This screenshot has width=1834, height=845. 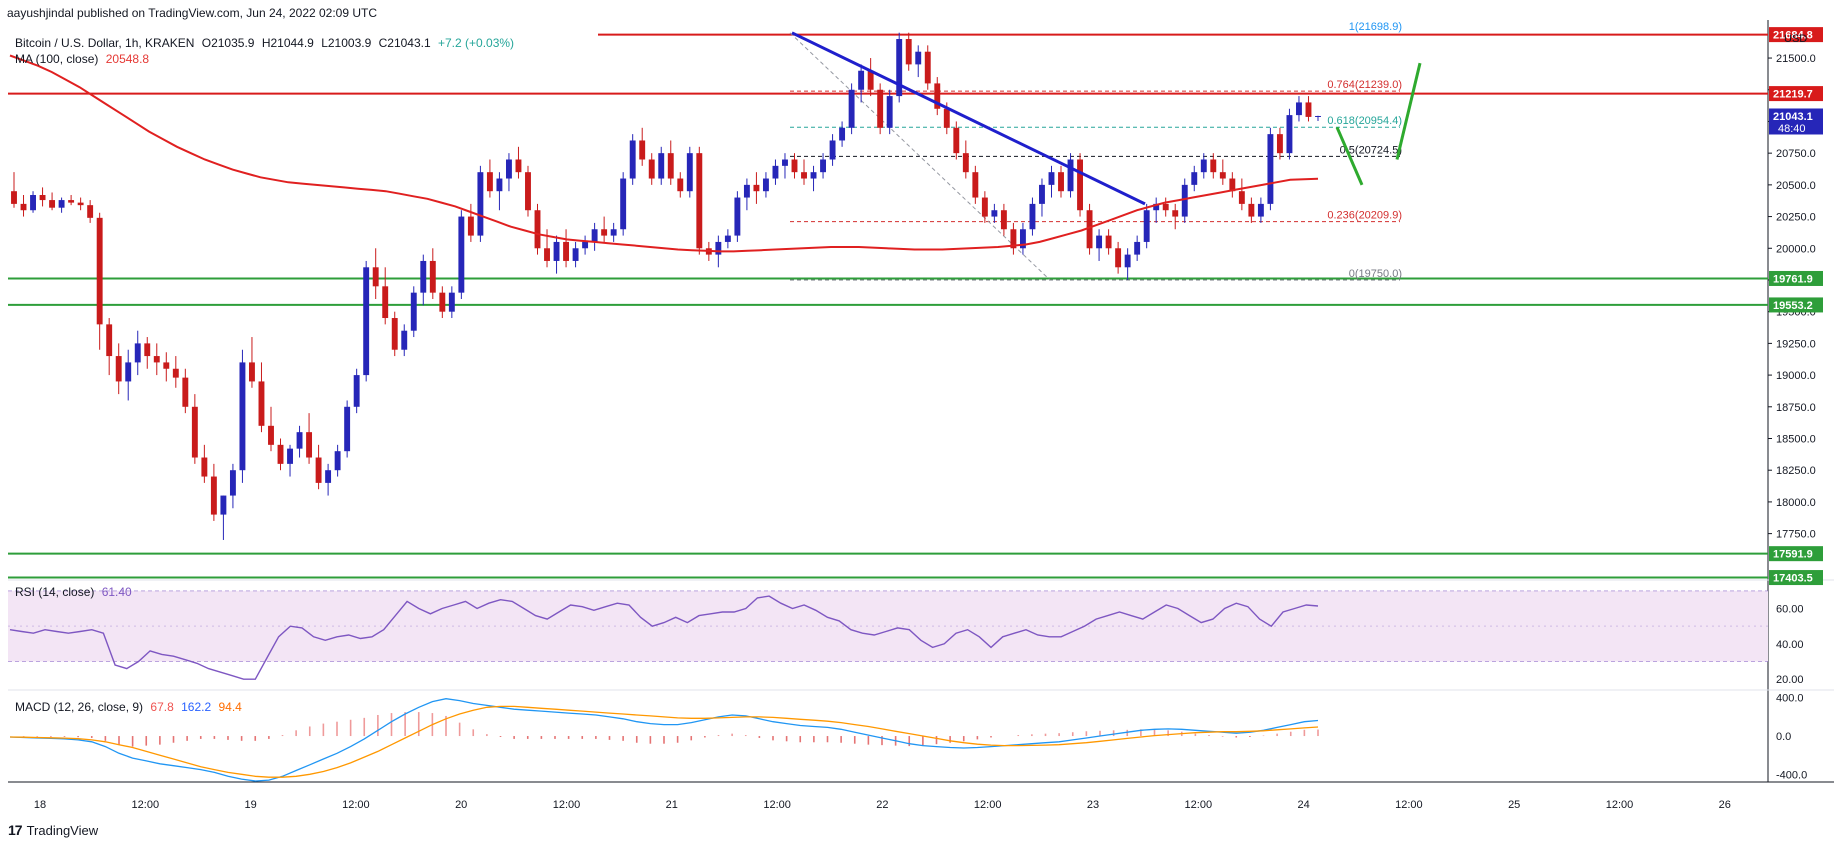 What do you see at coordinates (1796, 39) in the screenshot?
I see `currency-label: USD` at bounding box center [1796, 39].